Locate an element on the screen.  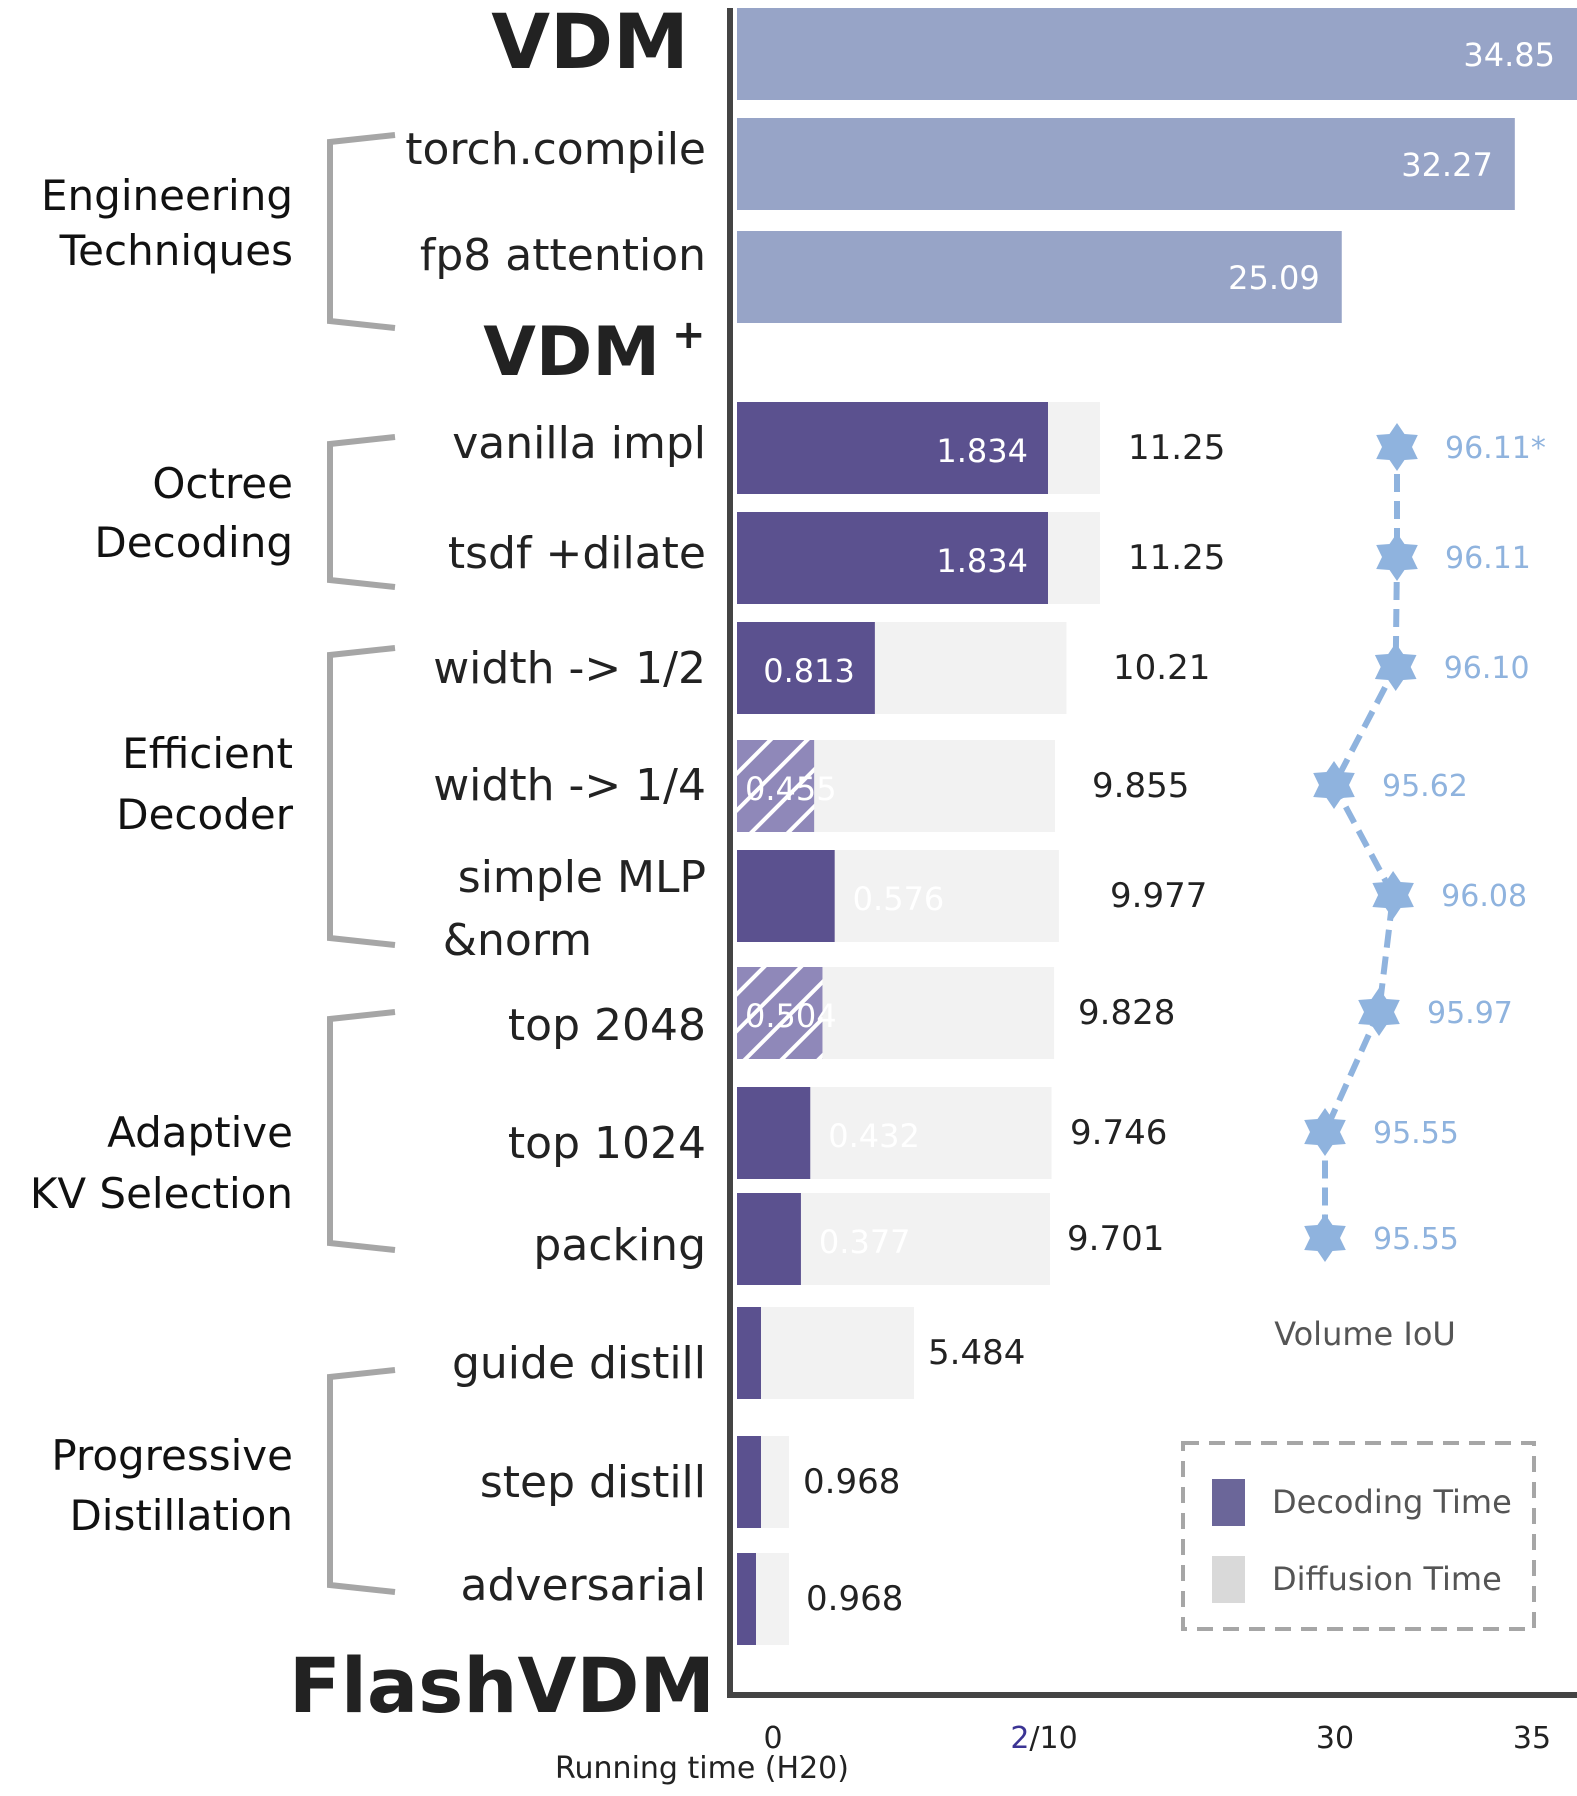
decoding-value: 0.576 is located at coordinates (899, 899).